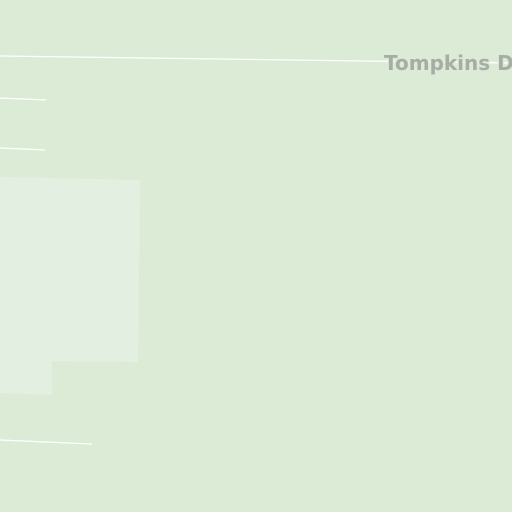 The height and width of the screenshot is (512, 512). Describe the element at coordinates (448, 63) in the screenshot. I see `street-label-tompkins-dr: Tompkins Dr` at that location.